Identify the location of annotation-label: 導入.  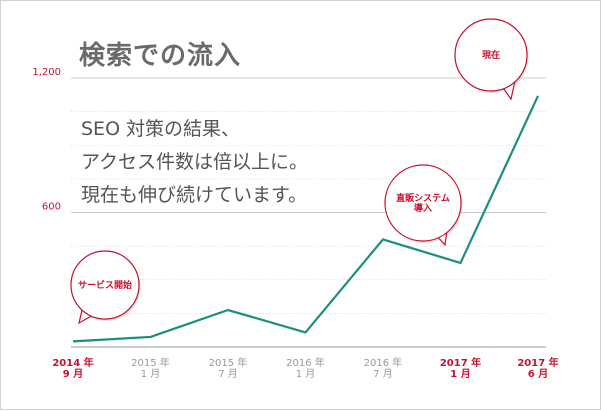
(423, 208).